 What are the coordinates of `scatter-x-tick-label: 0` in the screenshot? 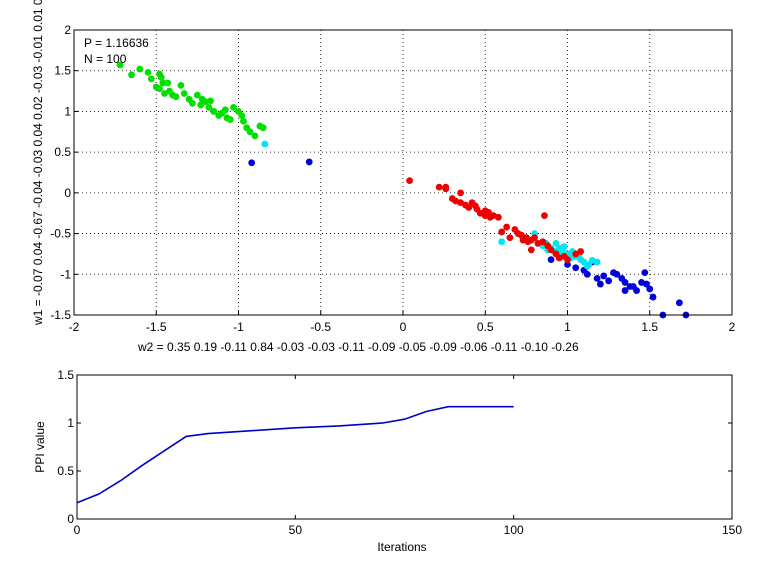 It's located at (403, 327).